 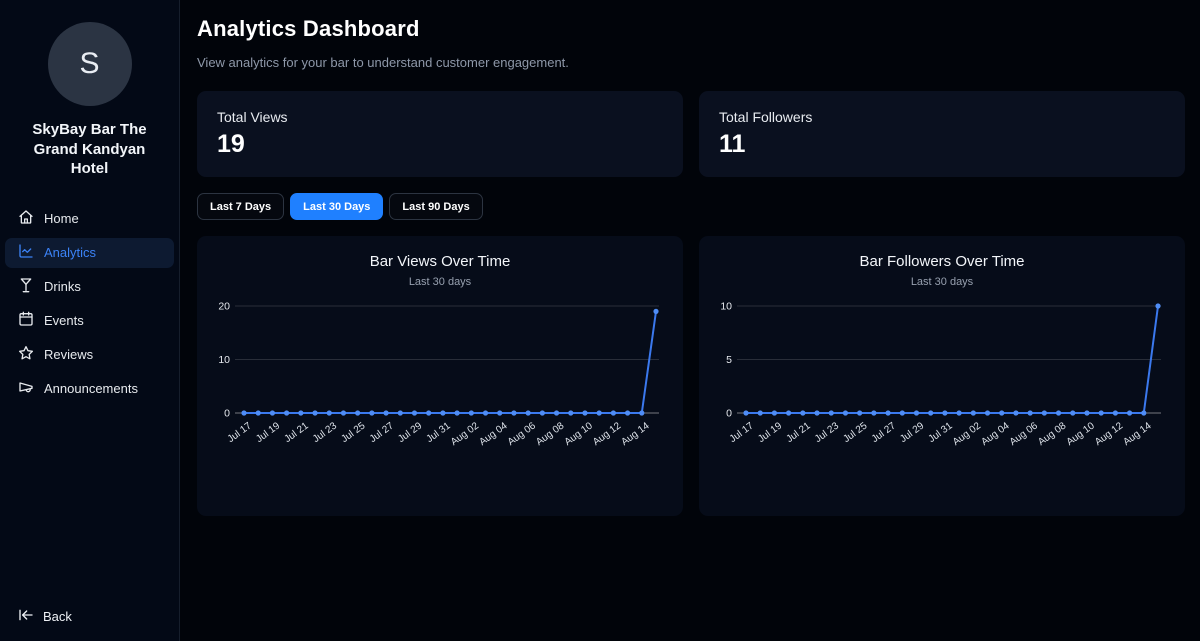 What do you see at coordinates (440, 134) in the screenshot?
I see `stat-card-total-views: Total Views 19` at bounding box center [440, 134].